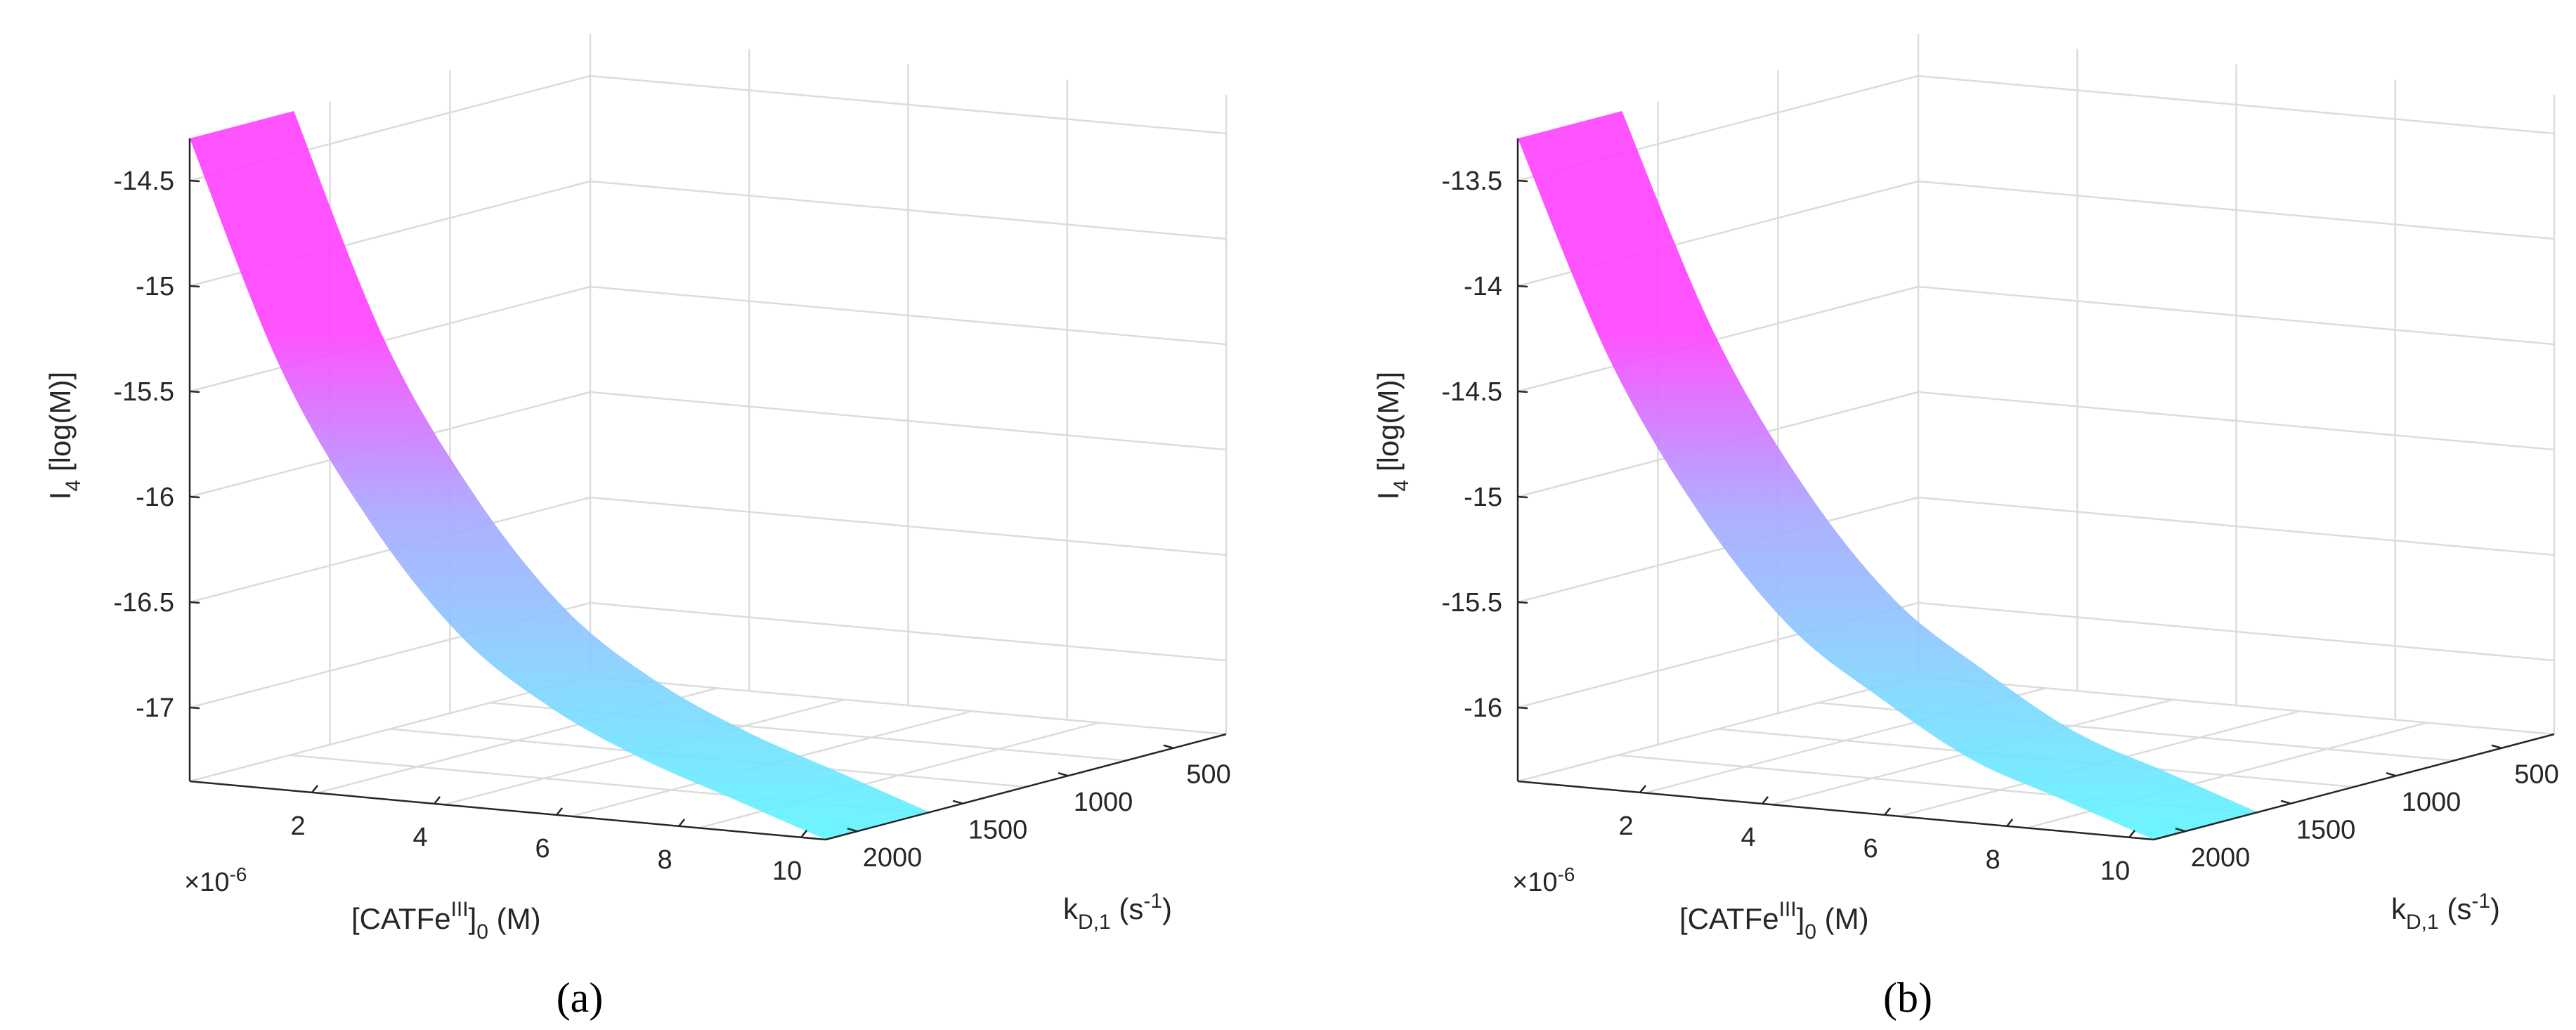 The image size is (2576, 1030). I want to click on z-tick-label: -14, so click(1483, 286).